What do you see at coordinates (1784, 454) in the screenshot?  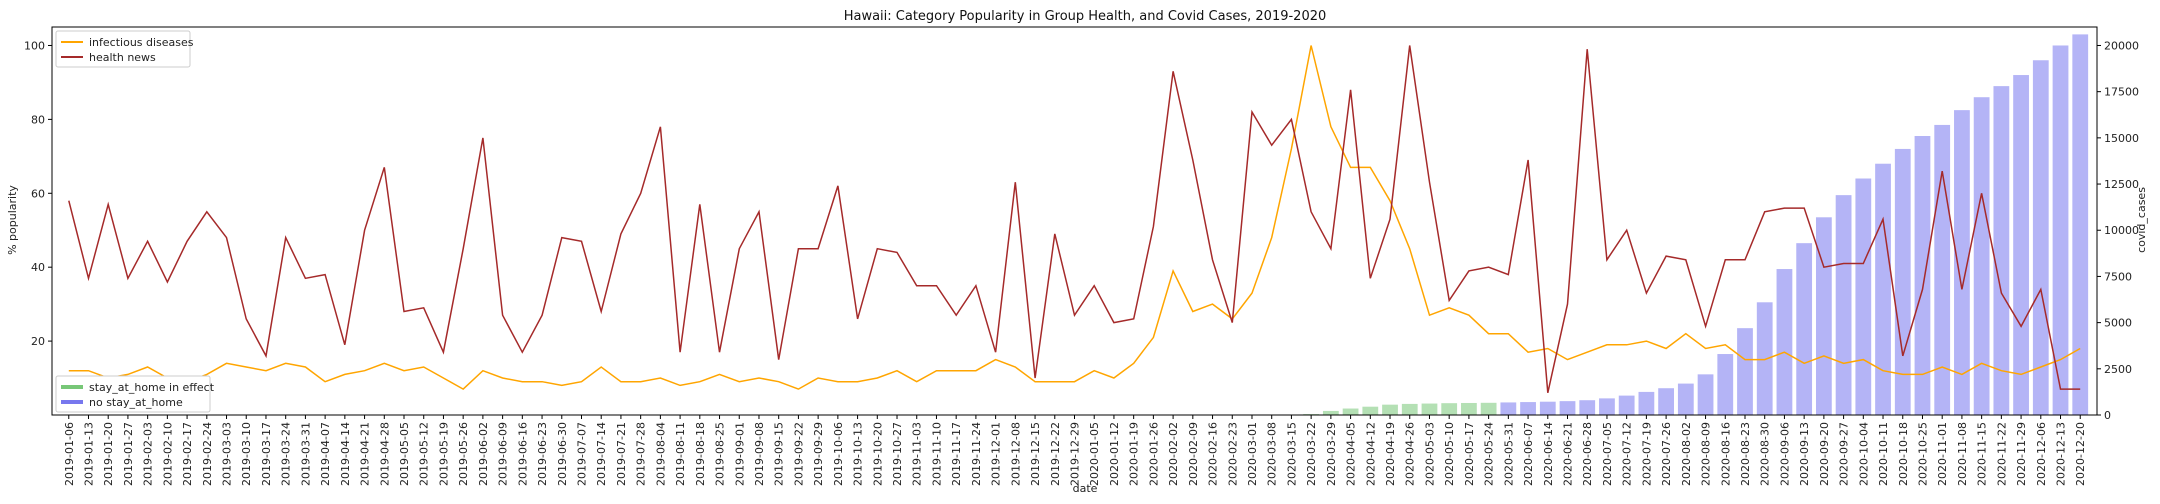 I see `x-tick-label: 2020-09-06` at bounding box center [1784, 454].